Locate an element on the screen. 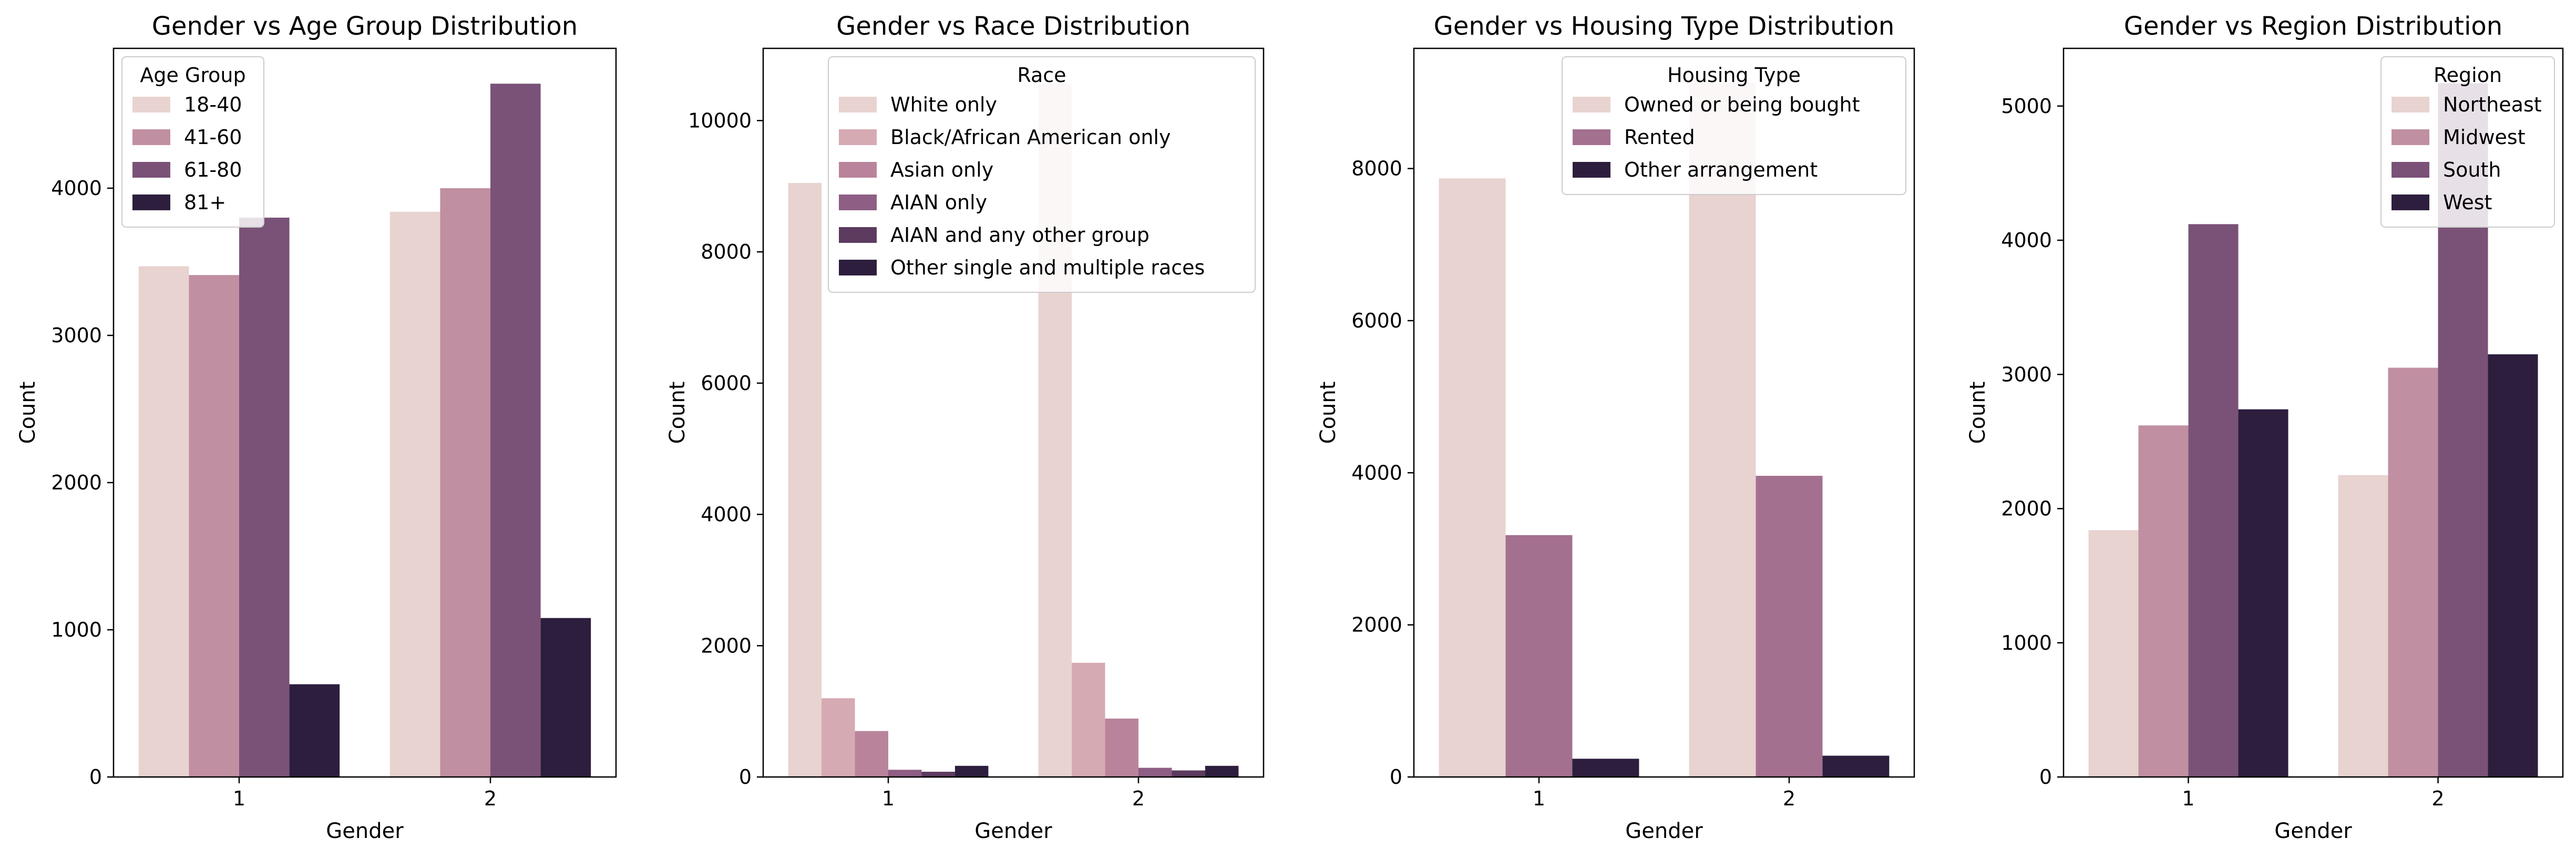  legend-label: 41-60 is located at coordinates (213, 138).